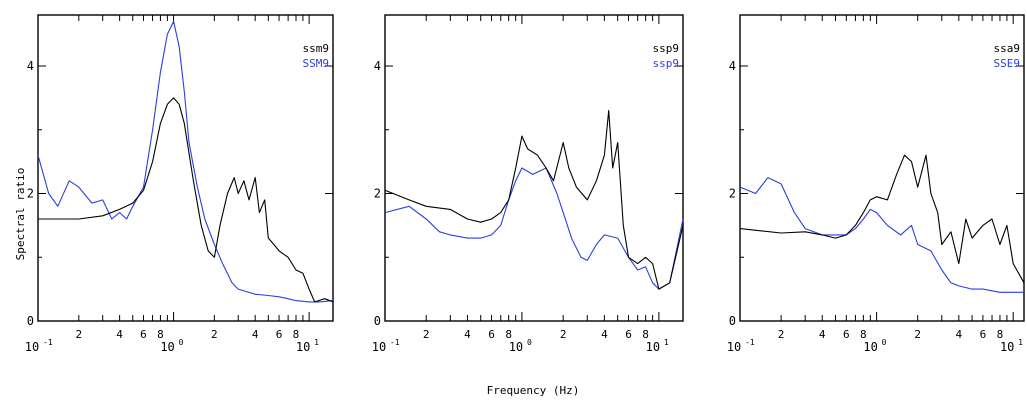 This screenshot has height=401, width=1027. What do you see at coordinates (1007, 63) in the screenshot?
I see `legend-entry: SSE9` at bounding box center [1007, 63].